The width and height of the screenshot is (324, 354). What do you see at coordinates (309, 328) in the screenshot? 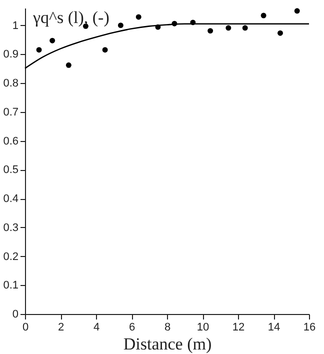
I see `x-tick-label: 16` at bounding box center [309, 328].